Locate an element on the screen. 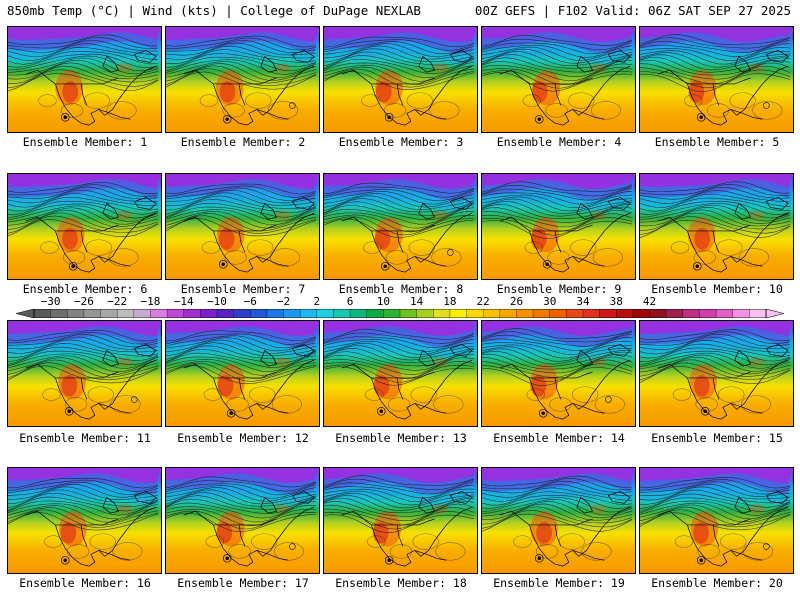 This screenshot has height=600, width=800. ensemble-member-caption: Ensemble Member: 8 is located at coordinates (401, 289).